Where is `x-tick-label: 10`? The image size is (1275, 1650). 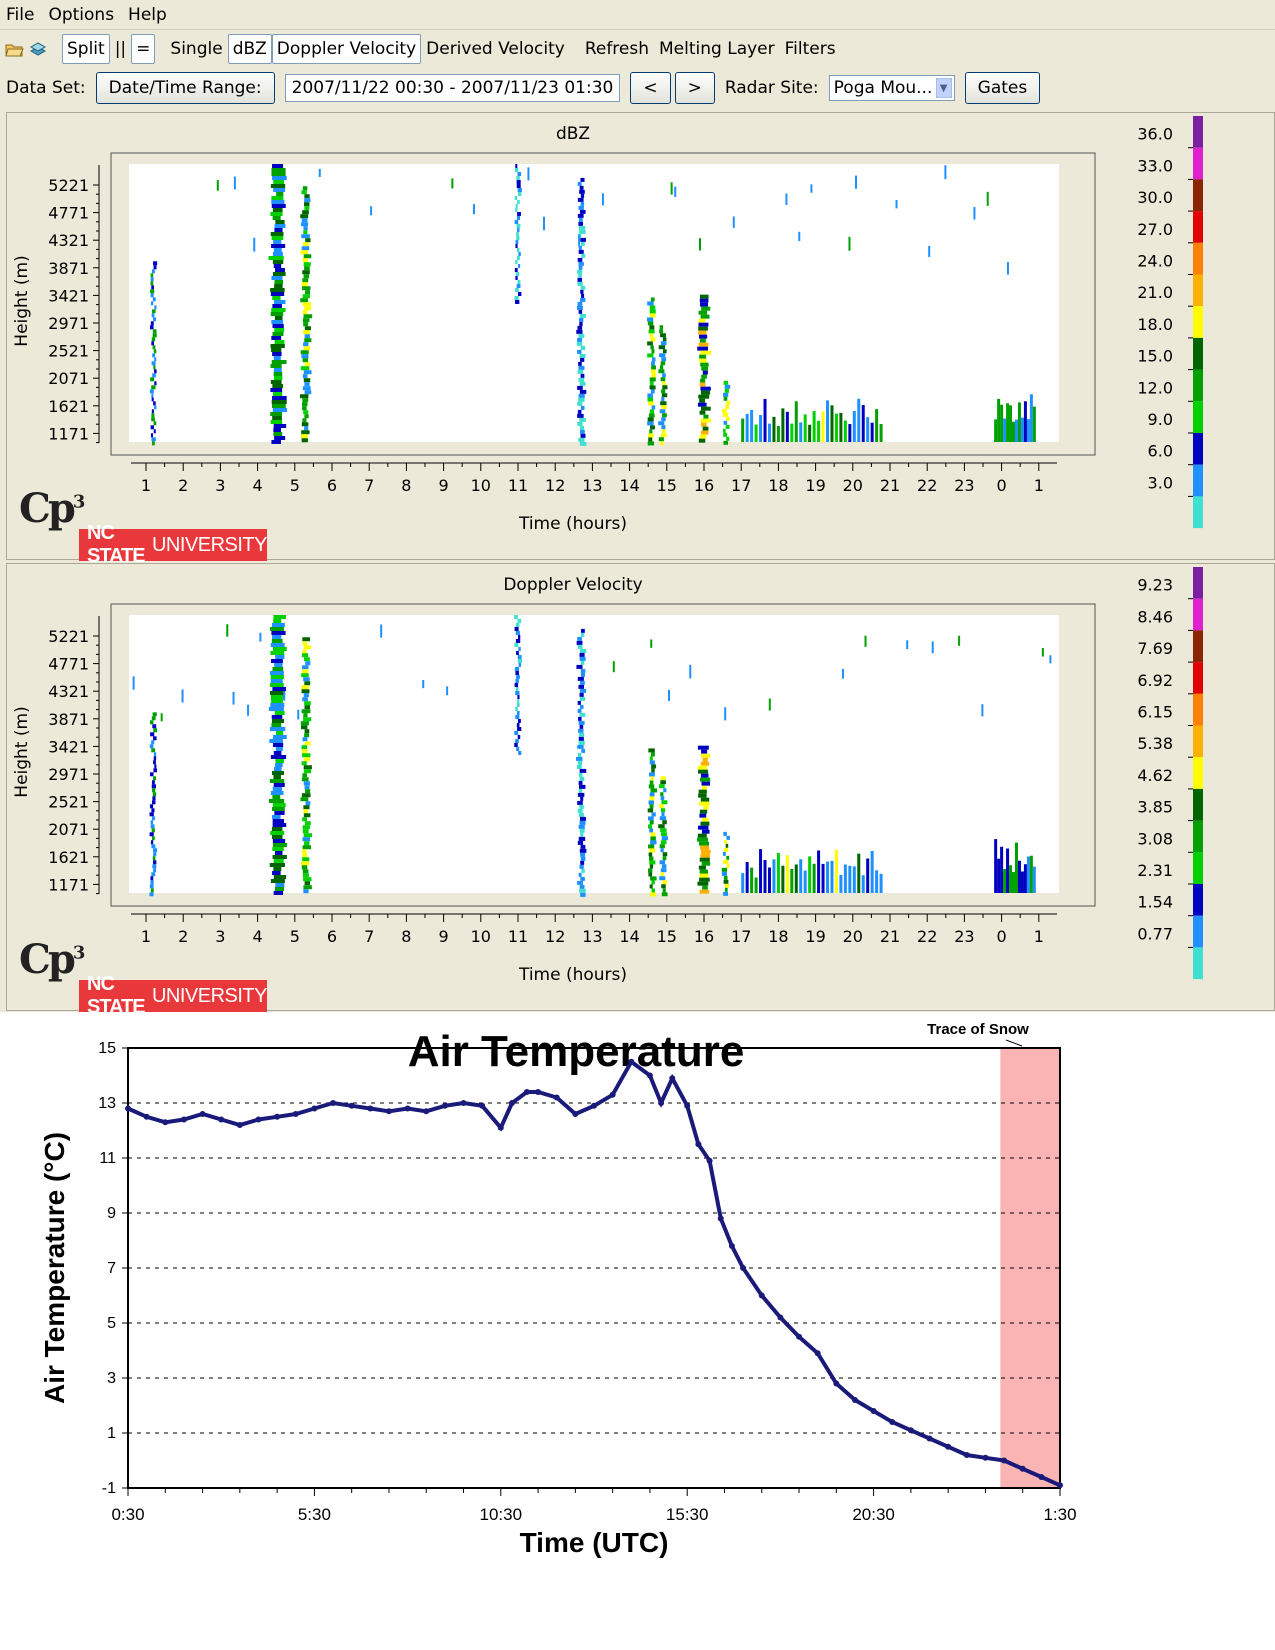
x-tick-label: 10 is located at coordinates (481, 485).